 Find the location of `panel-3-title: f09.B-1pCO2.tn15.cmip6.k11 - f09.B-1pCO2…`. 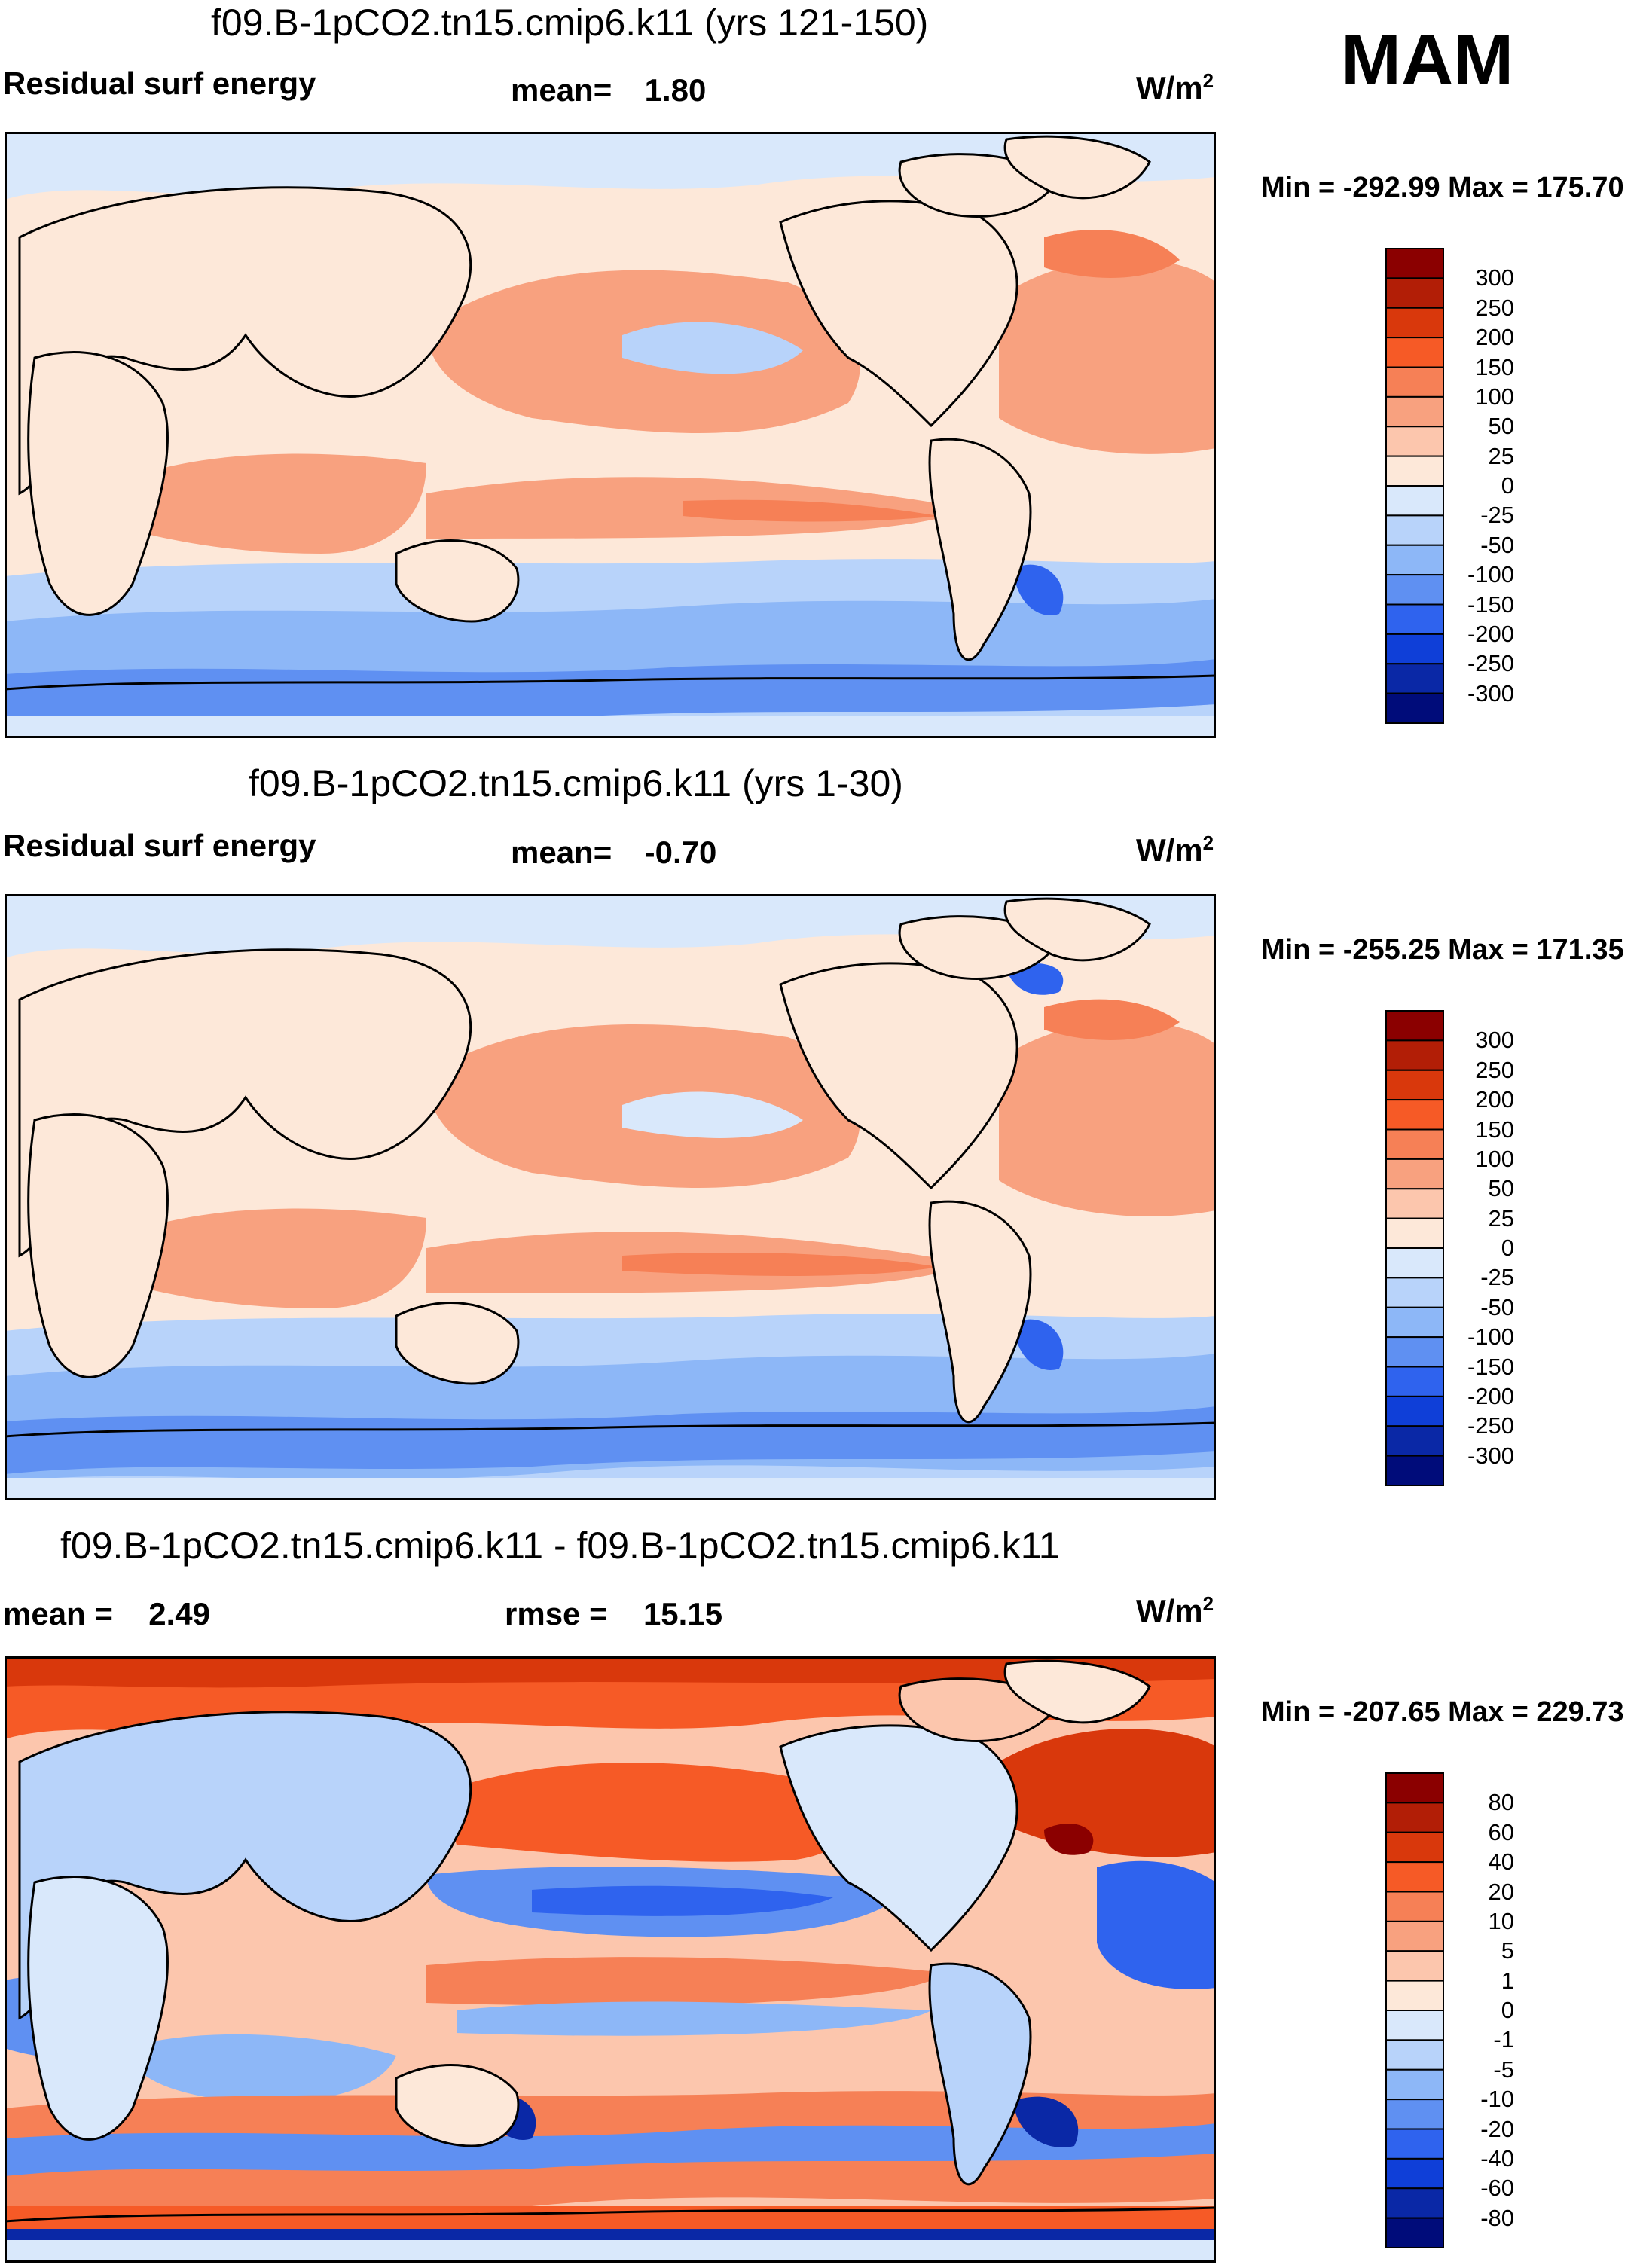

panel-3-title: f09.B-1pCO2.tn15.cmip6.k11 - f09.B-1pCO2… is located at coordinates (560, 1546).